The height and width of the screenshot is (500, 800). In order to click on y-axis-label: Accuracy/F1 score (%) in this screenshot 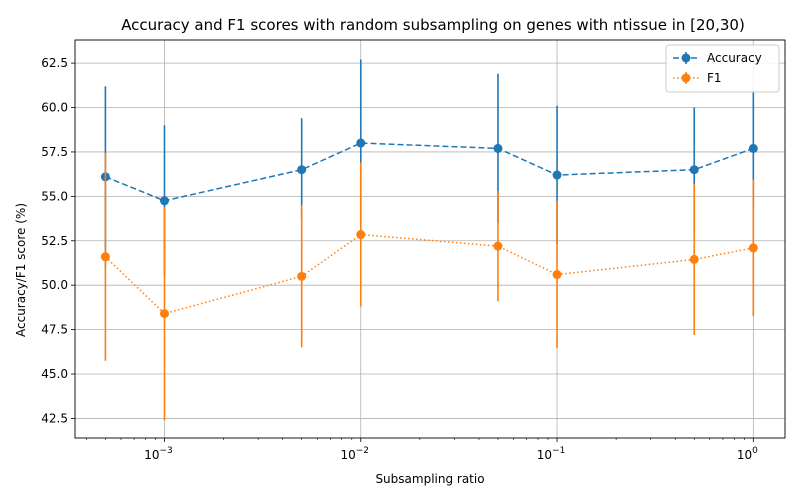, I will do `click(21, 270)`.